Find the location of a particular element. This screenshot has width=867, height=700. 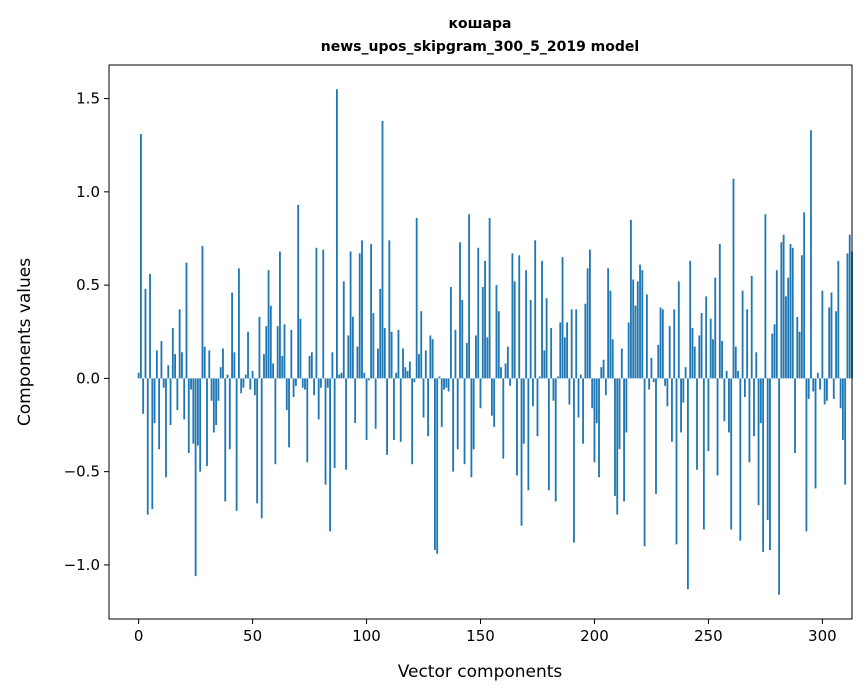

chart-title: кошара is located at coordinates (480, 24).